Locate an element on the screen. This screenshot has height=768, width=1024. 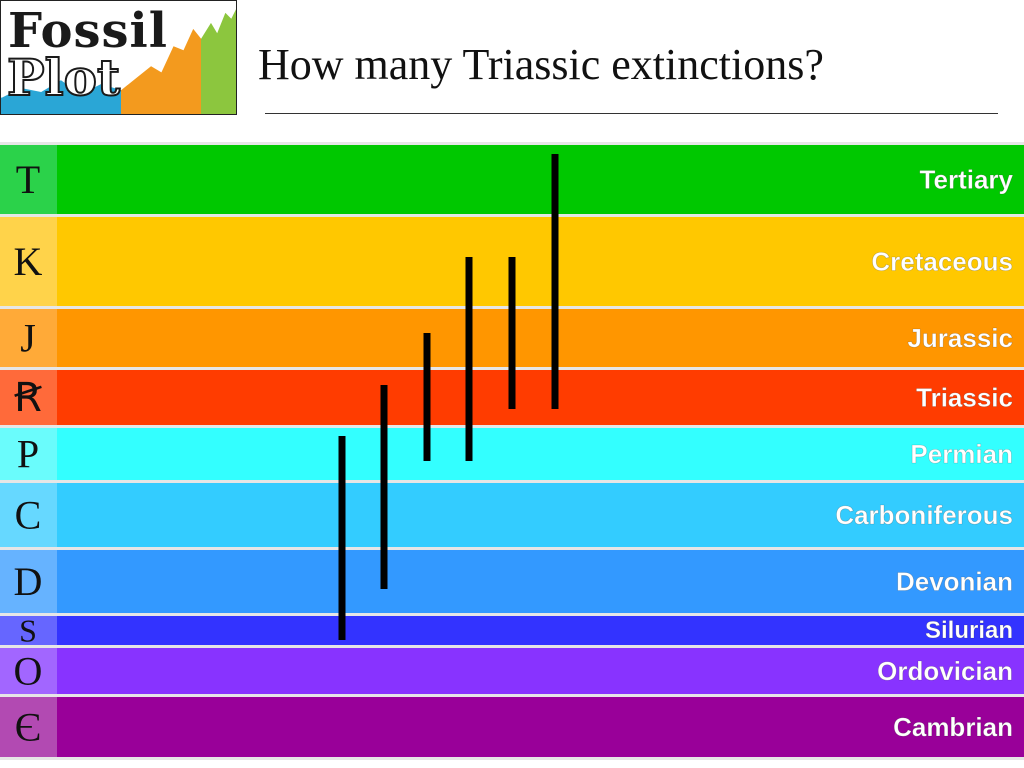
fossil-plot-logo: Fossil Plot is located at coordinates (118, 57).